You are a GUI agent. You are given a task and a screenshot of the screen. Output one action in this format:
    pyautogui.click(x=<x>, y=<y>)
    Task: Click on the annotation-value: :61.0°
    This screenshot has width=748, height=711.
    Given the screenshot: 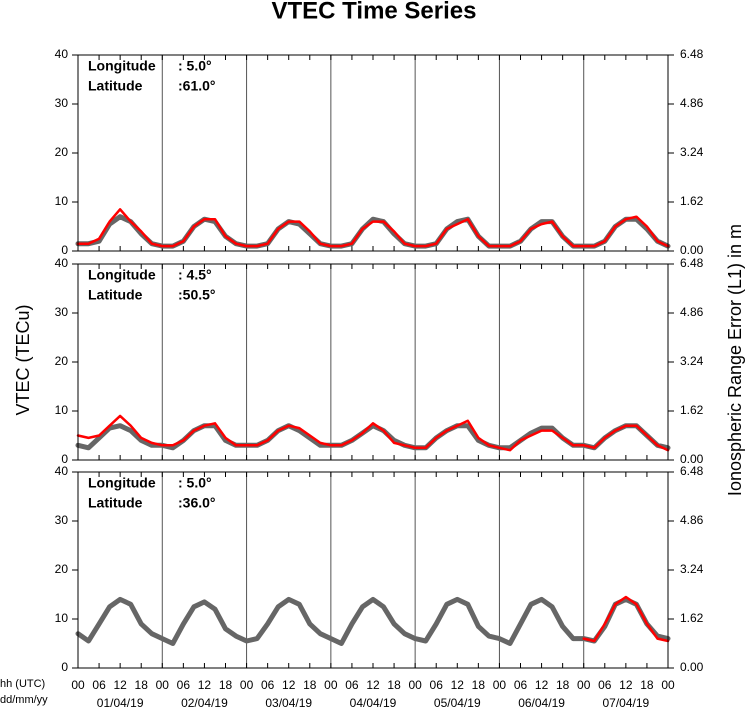 What is the action you would take?
    pyautogui.click(x=197, y=86)
    